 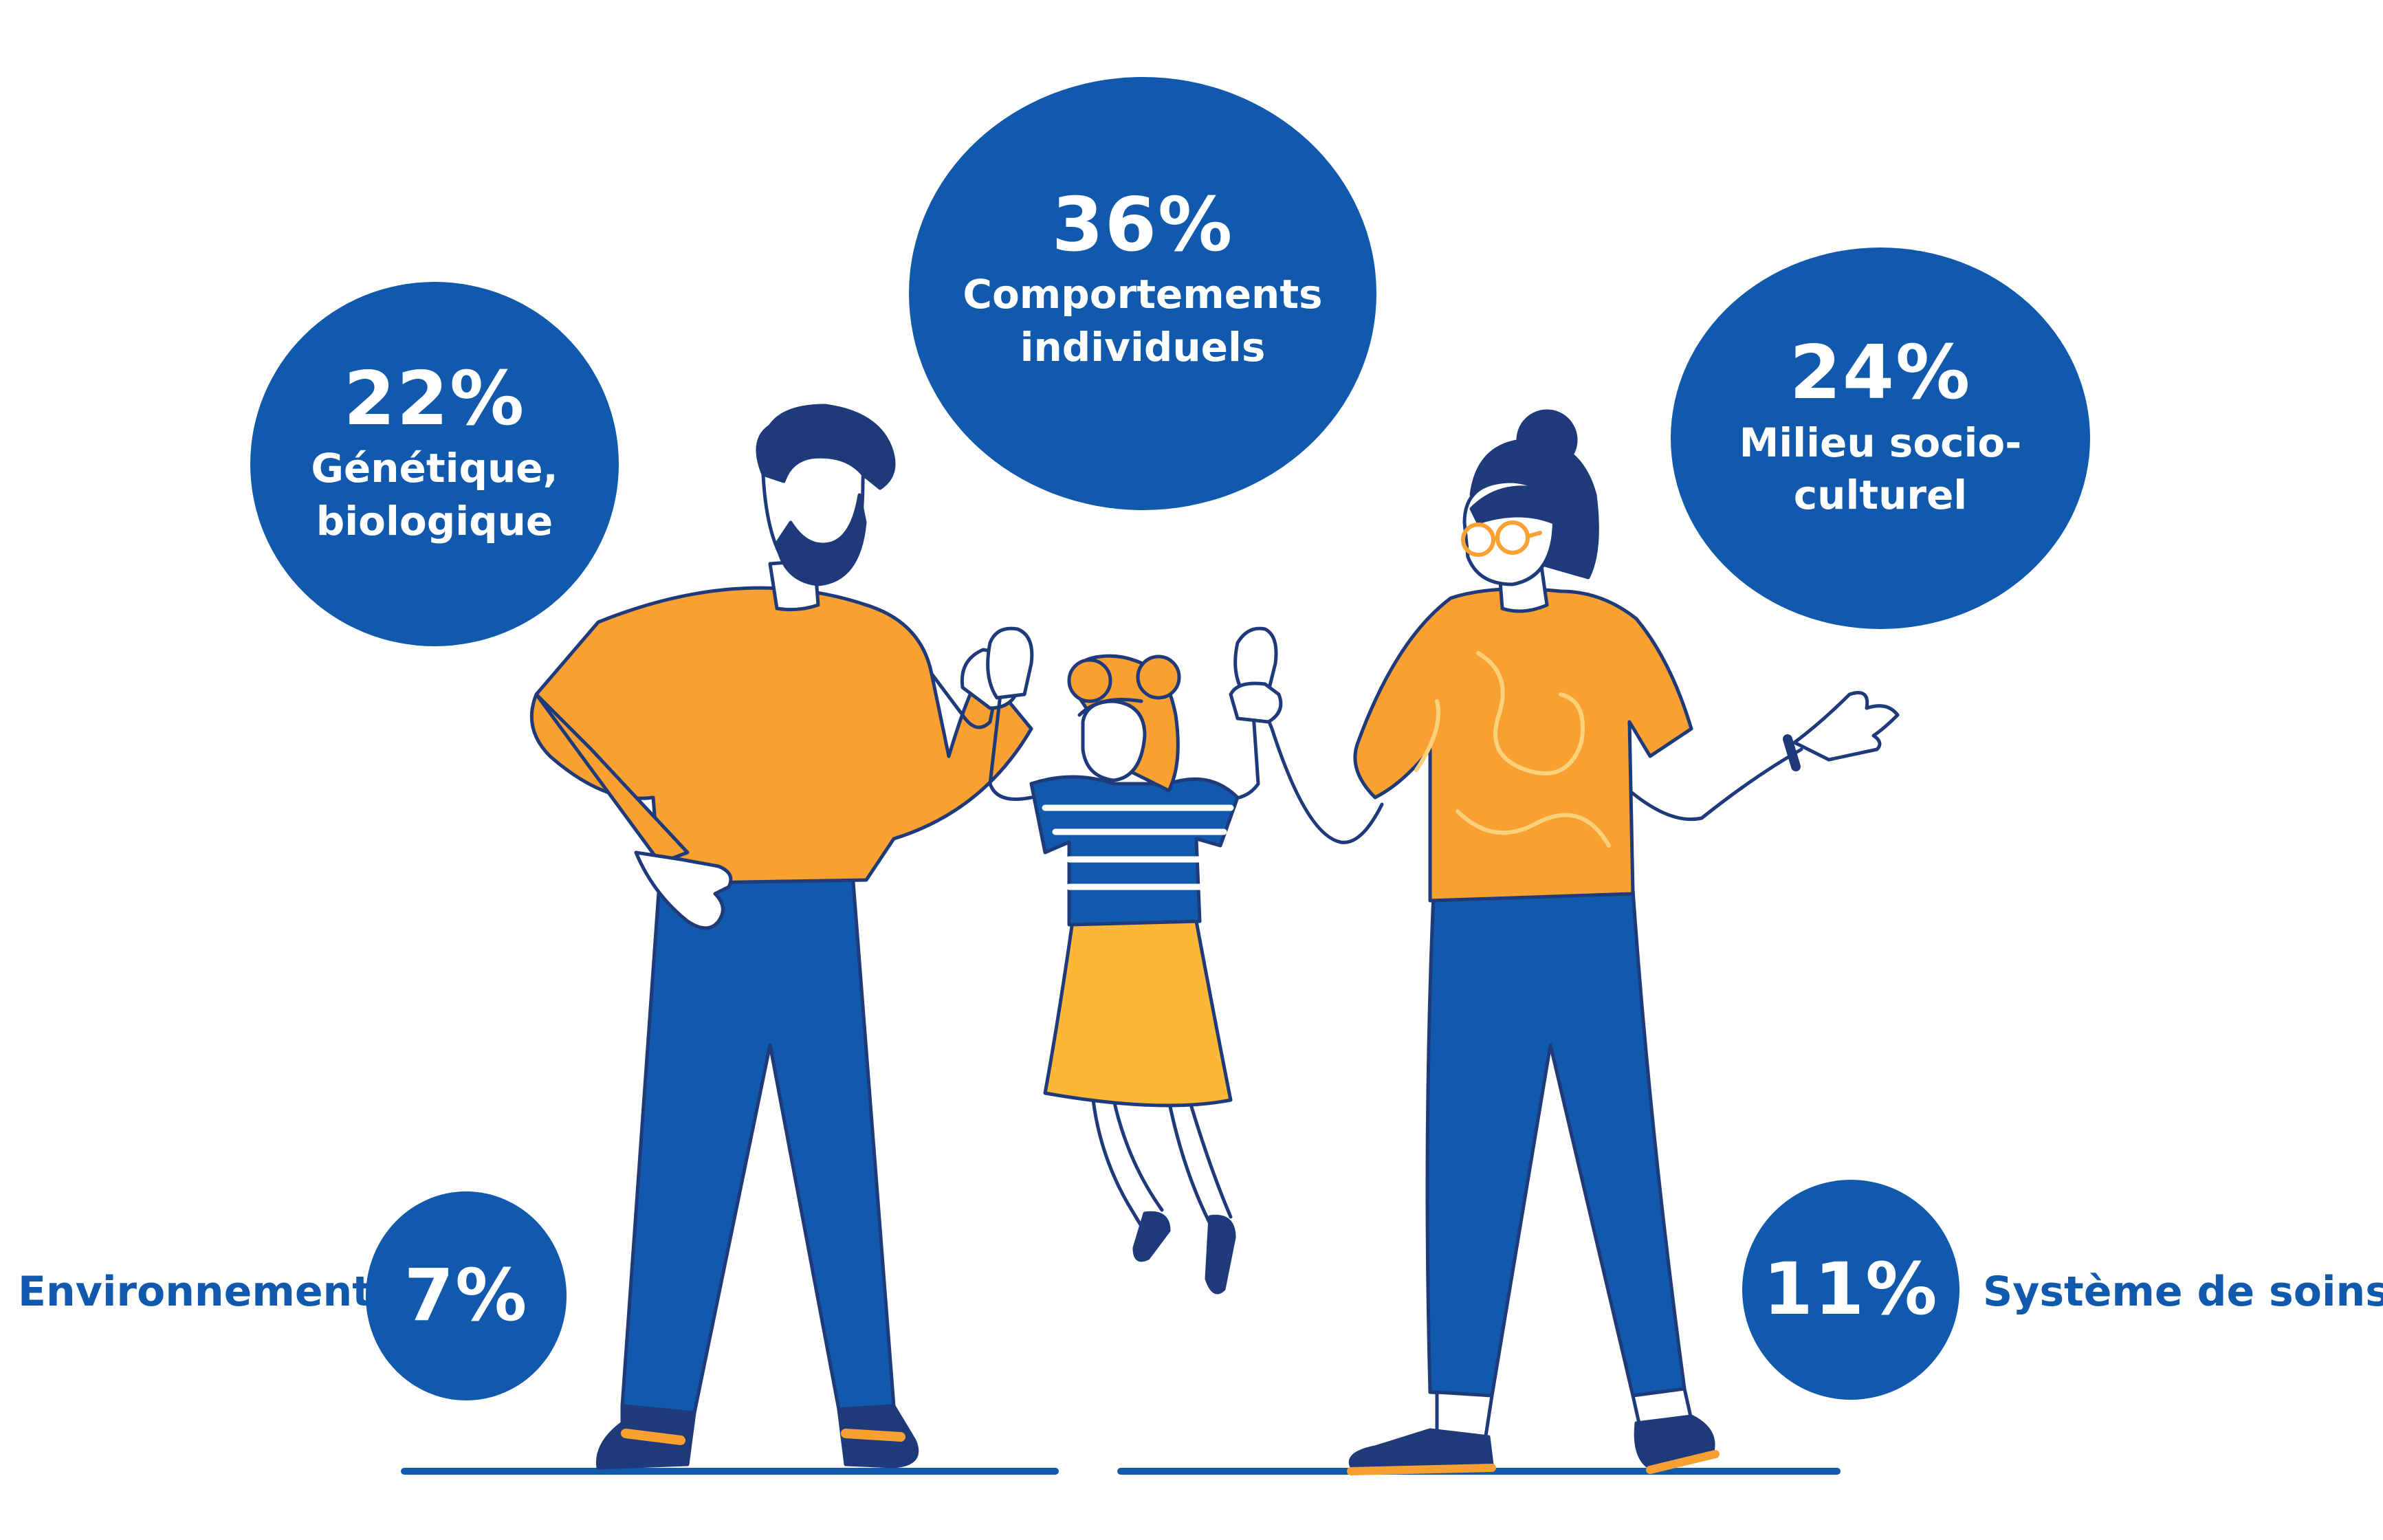 What do you see at coordinates (612, 779) in the screenshot?
I see `father-arm-left` at bounding box center [612, 779].